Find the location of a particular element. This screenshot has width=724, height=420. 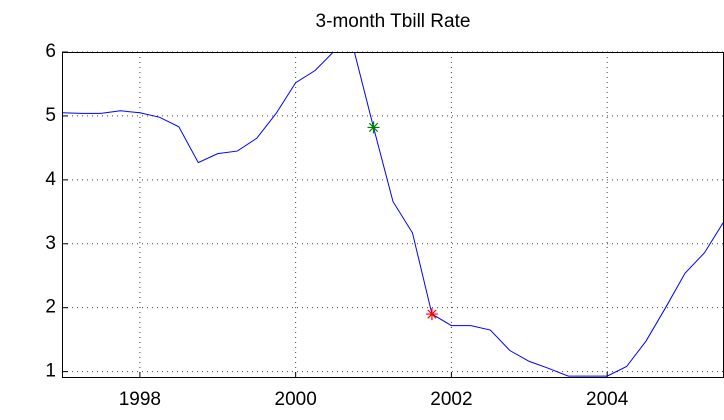

x-tick-label: 1998 is located at coordinates (140, 399).